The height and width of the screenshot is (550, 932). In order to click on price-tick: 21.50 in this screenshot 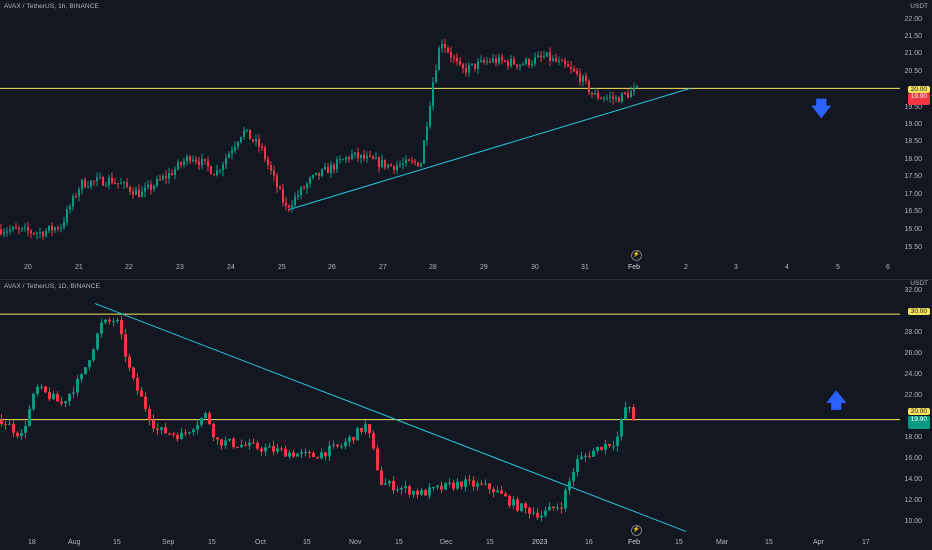, I will do `click(913, 36)`.